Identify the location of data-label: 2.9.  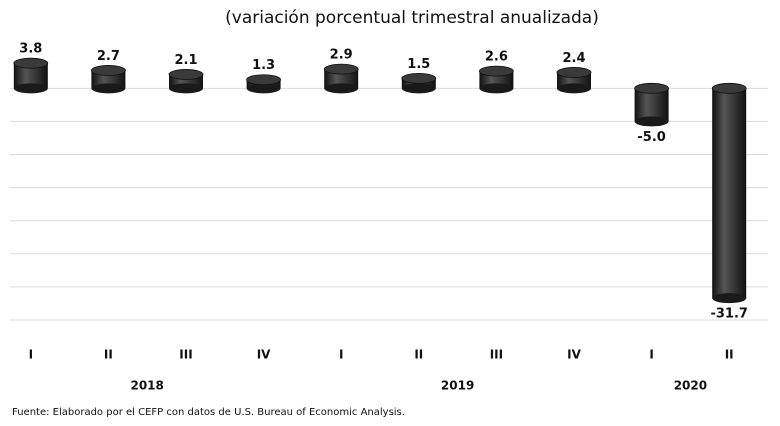
(341, 55).